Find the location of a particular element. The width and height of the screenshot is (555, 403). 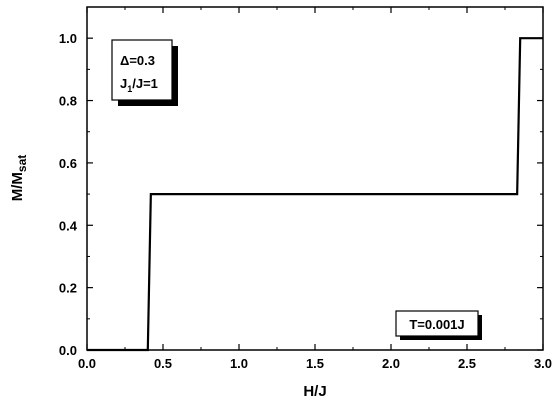

y-tick-label: 0.4 is located at coordinates (68, 225).